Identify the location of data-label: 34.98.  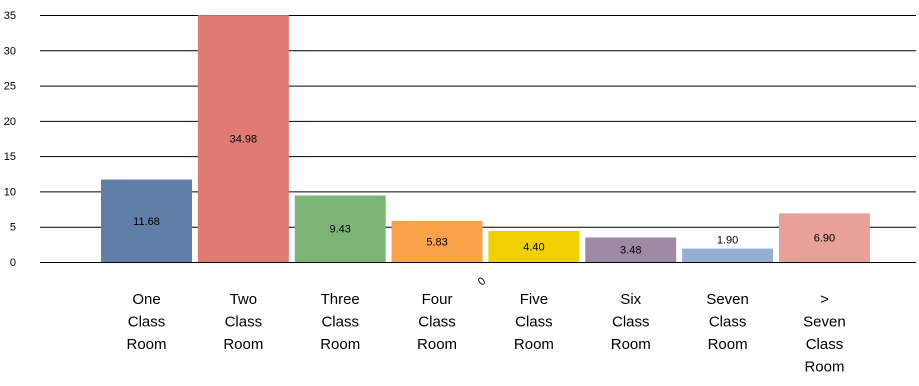
(244, 140).